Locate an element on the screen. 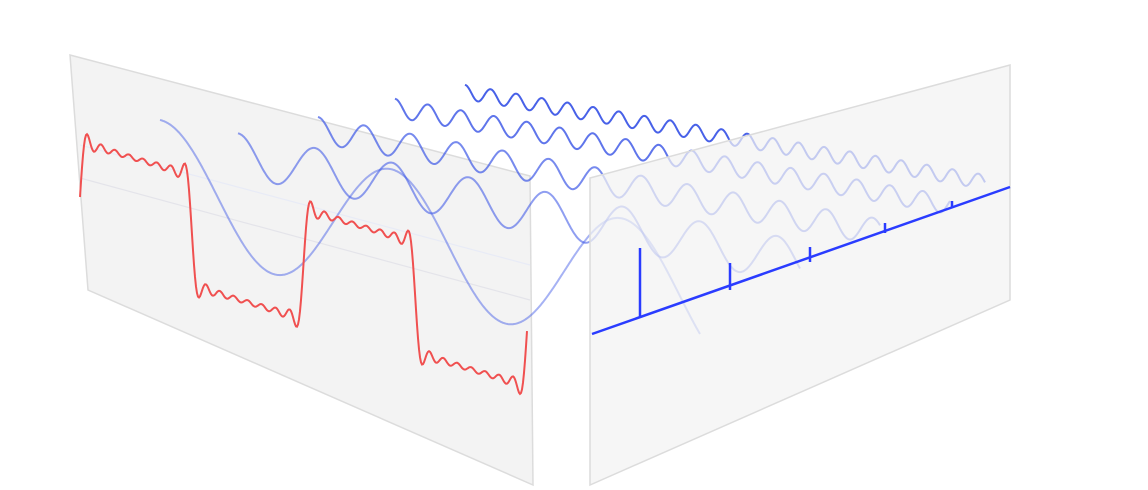 Image resolution: width=1148 pixels, height=490 pixels. panel-guide is located at coordinates (305, 205).